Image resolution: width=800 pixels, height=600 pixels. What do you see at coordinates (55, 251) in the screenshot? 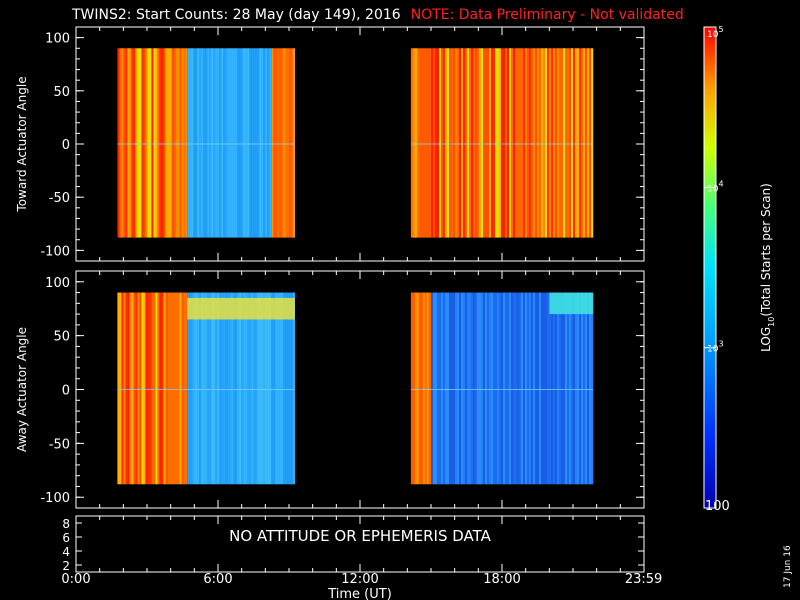
I see `y-tick-label: -100` at bounding box center [55, 251].